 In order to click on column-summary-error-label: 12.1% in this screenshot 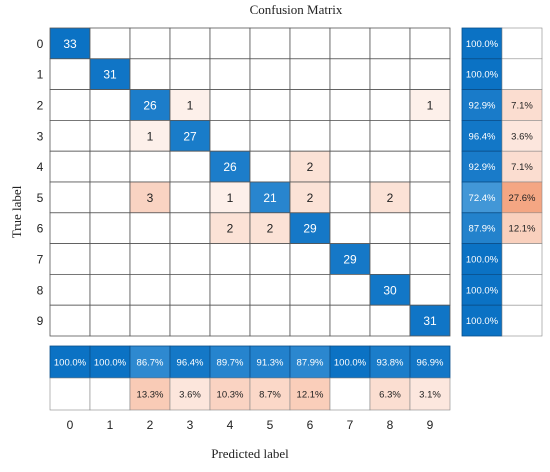, I will do `click(310, 395)`.